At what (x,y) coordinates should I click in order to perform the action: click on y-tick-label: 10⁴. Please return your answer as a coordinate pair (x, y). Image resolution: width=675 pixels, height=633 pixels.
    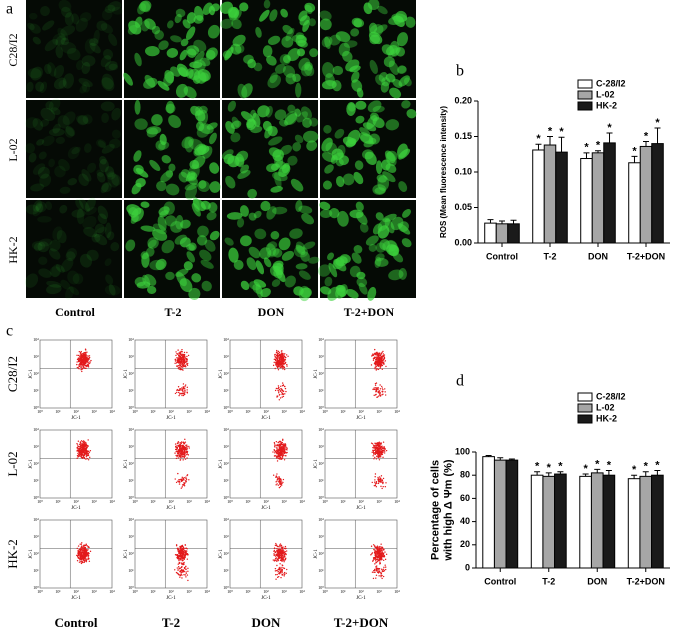
    Looking at the image, I should click on (36, 519).